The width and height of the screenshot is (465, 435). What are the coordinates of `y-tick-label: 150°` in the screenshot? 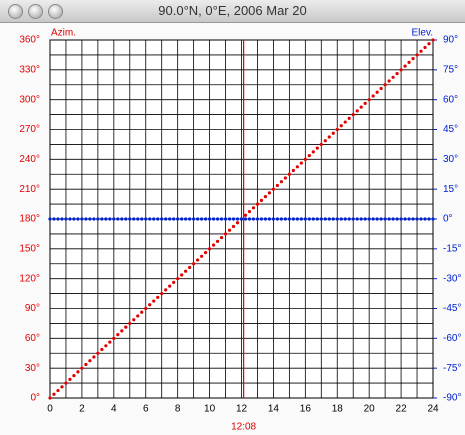 It's located at (29, 248).